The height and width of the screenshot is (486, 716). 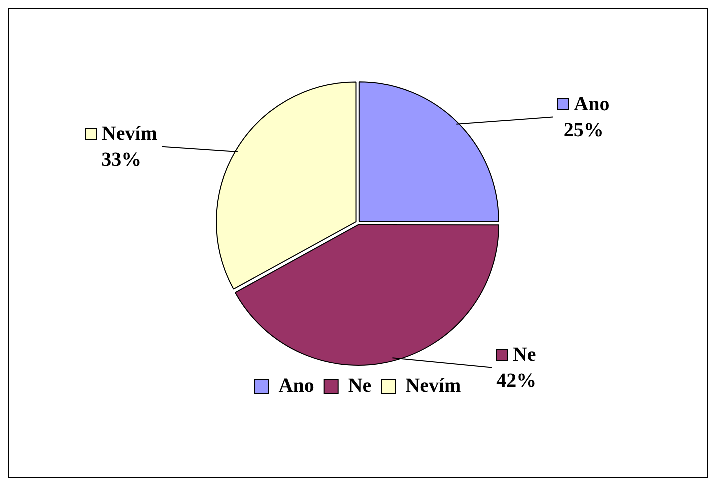 I want to click on data-label: 42%, so click(x=516, y=381).